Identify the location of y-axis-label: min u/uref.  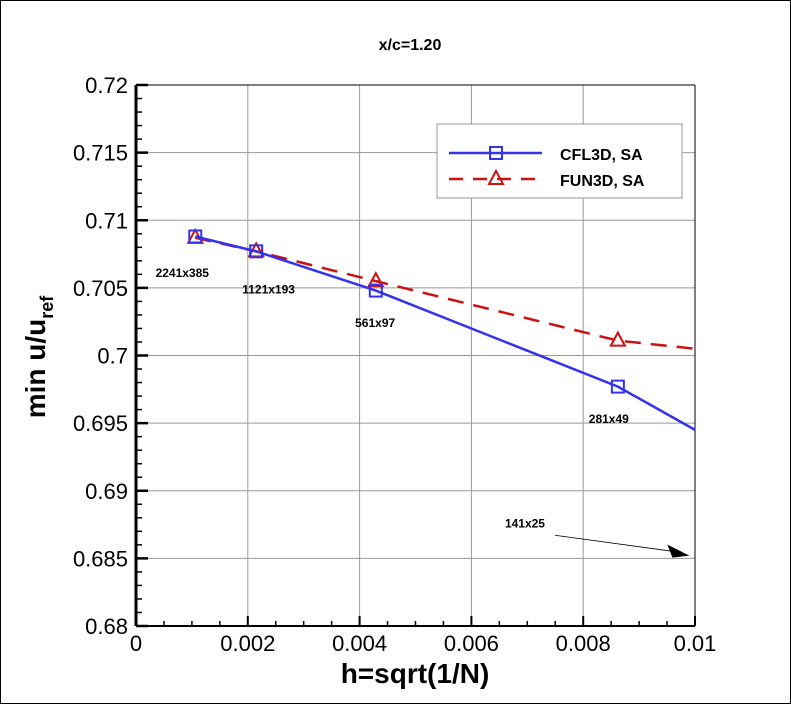
(38, 357).